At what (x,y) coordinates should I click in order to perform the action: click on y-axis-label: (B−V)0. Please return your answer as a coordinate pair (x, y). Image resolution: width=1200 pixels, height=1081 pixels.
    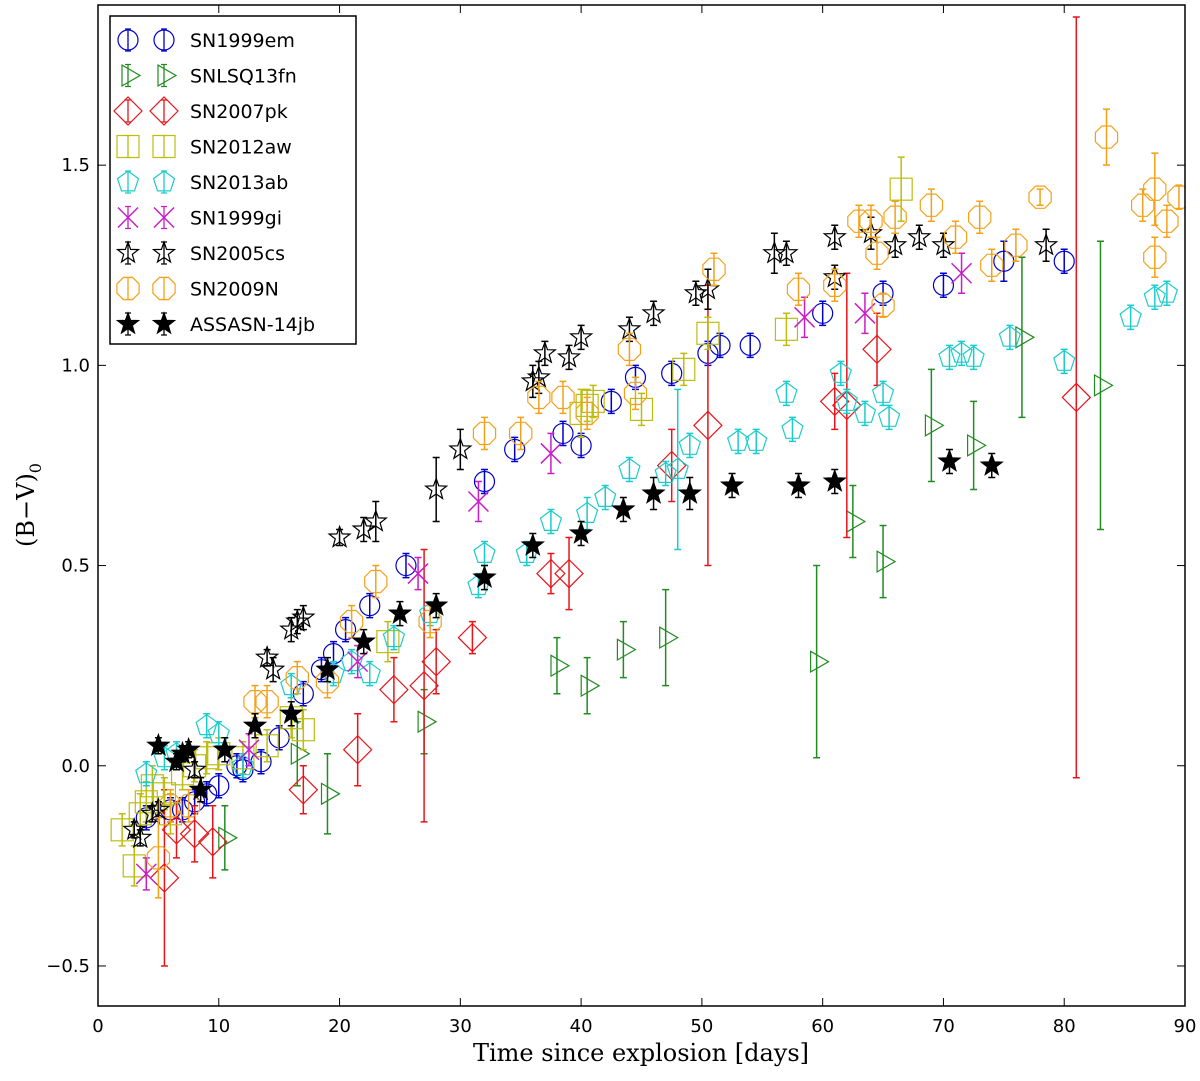
    Looking at the image, I should click on (28, 505).